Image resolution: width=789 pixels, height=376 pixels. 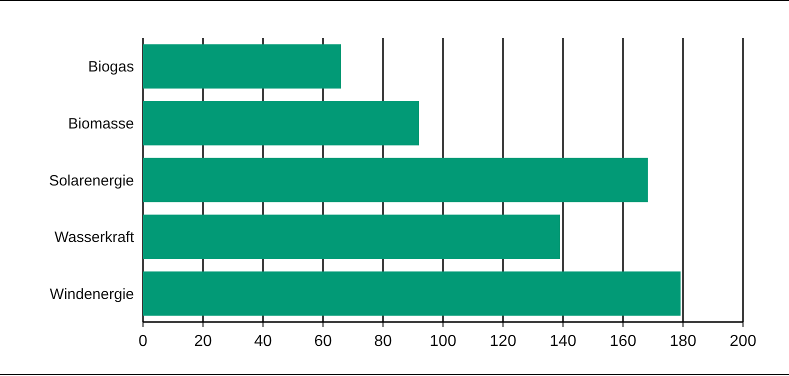 What do you see at coordinates (143, 341) in the screenshot?
I see `x-tick-label: 0` at bounding box center [143, 341].